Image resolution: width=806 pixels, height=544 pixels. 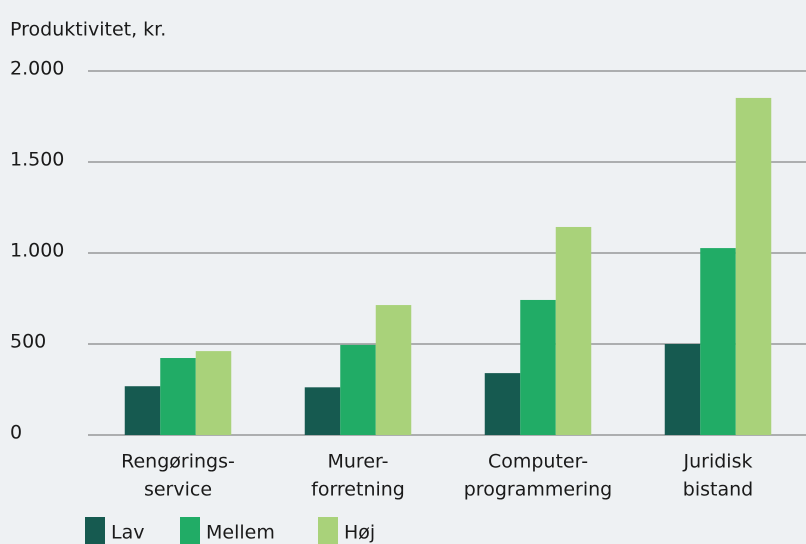 I want to click on x-tick-label: service, so click(x=178, y=490).